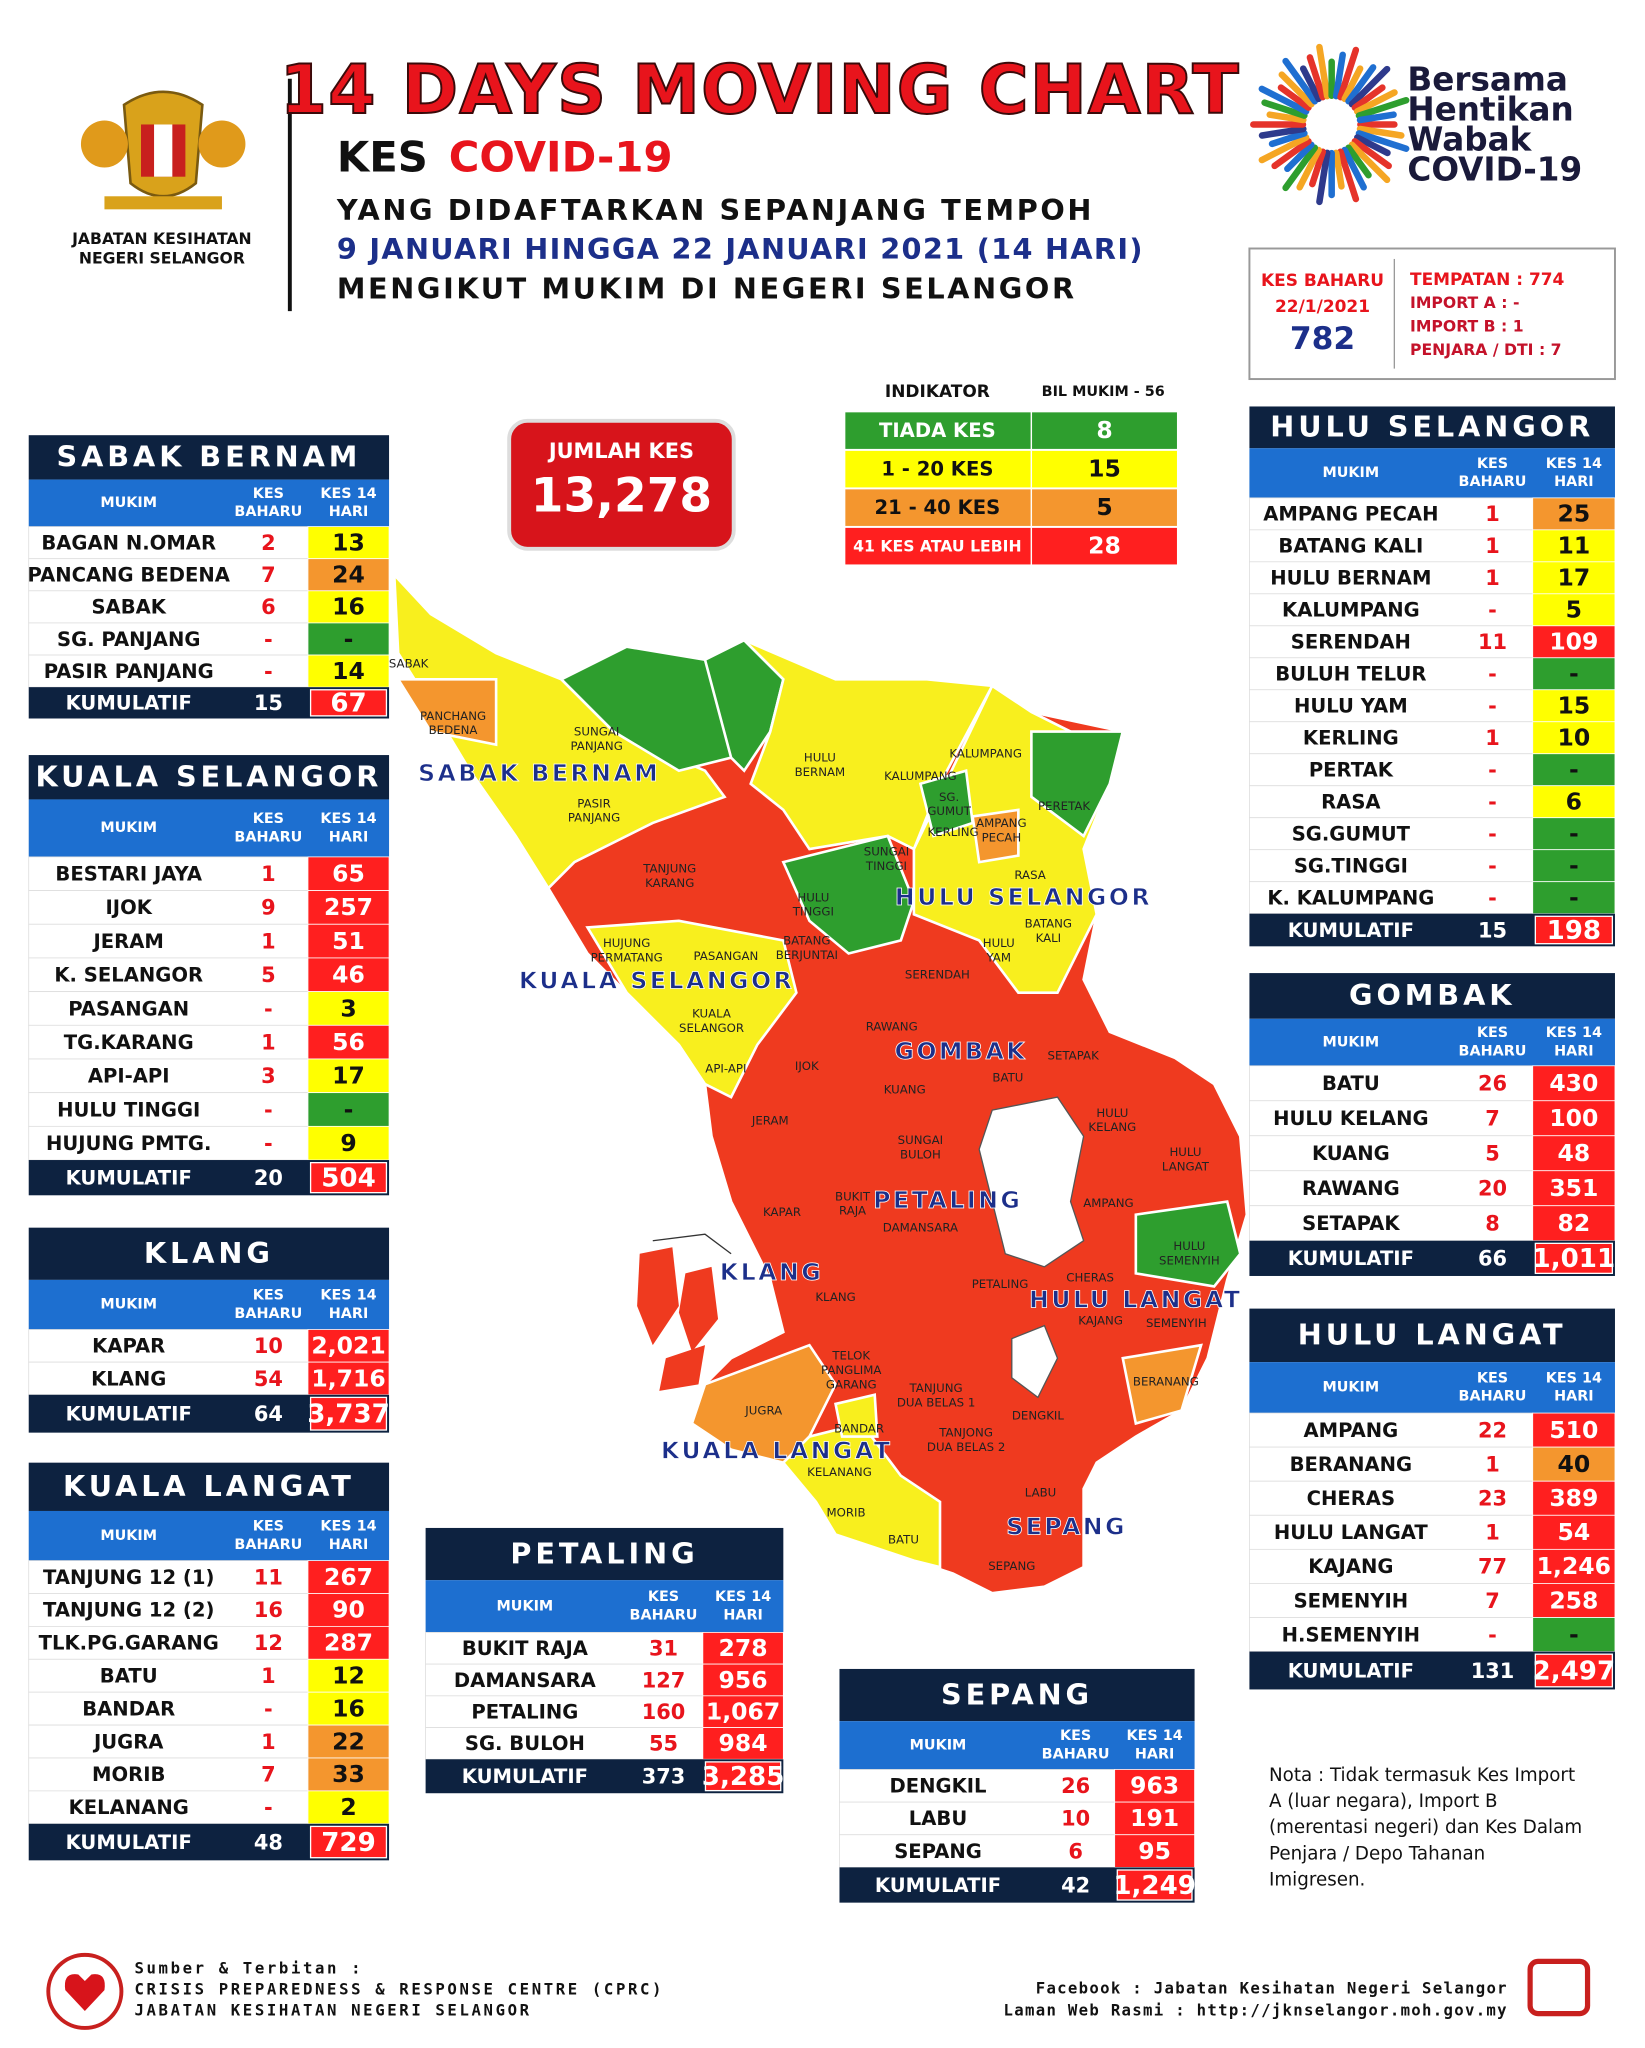 This screenshot has height=2048, width=1645. What do you see at coordinates (128, 1774) in the screenshot?
I see `mukim-name: MORIB` at bounding box center [128, 1774].